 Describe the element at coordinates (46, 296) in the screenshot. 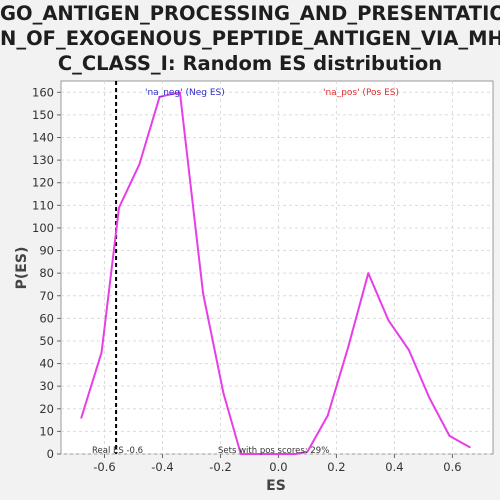

I see `y-tick-label: 70` at that location.